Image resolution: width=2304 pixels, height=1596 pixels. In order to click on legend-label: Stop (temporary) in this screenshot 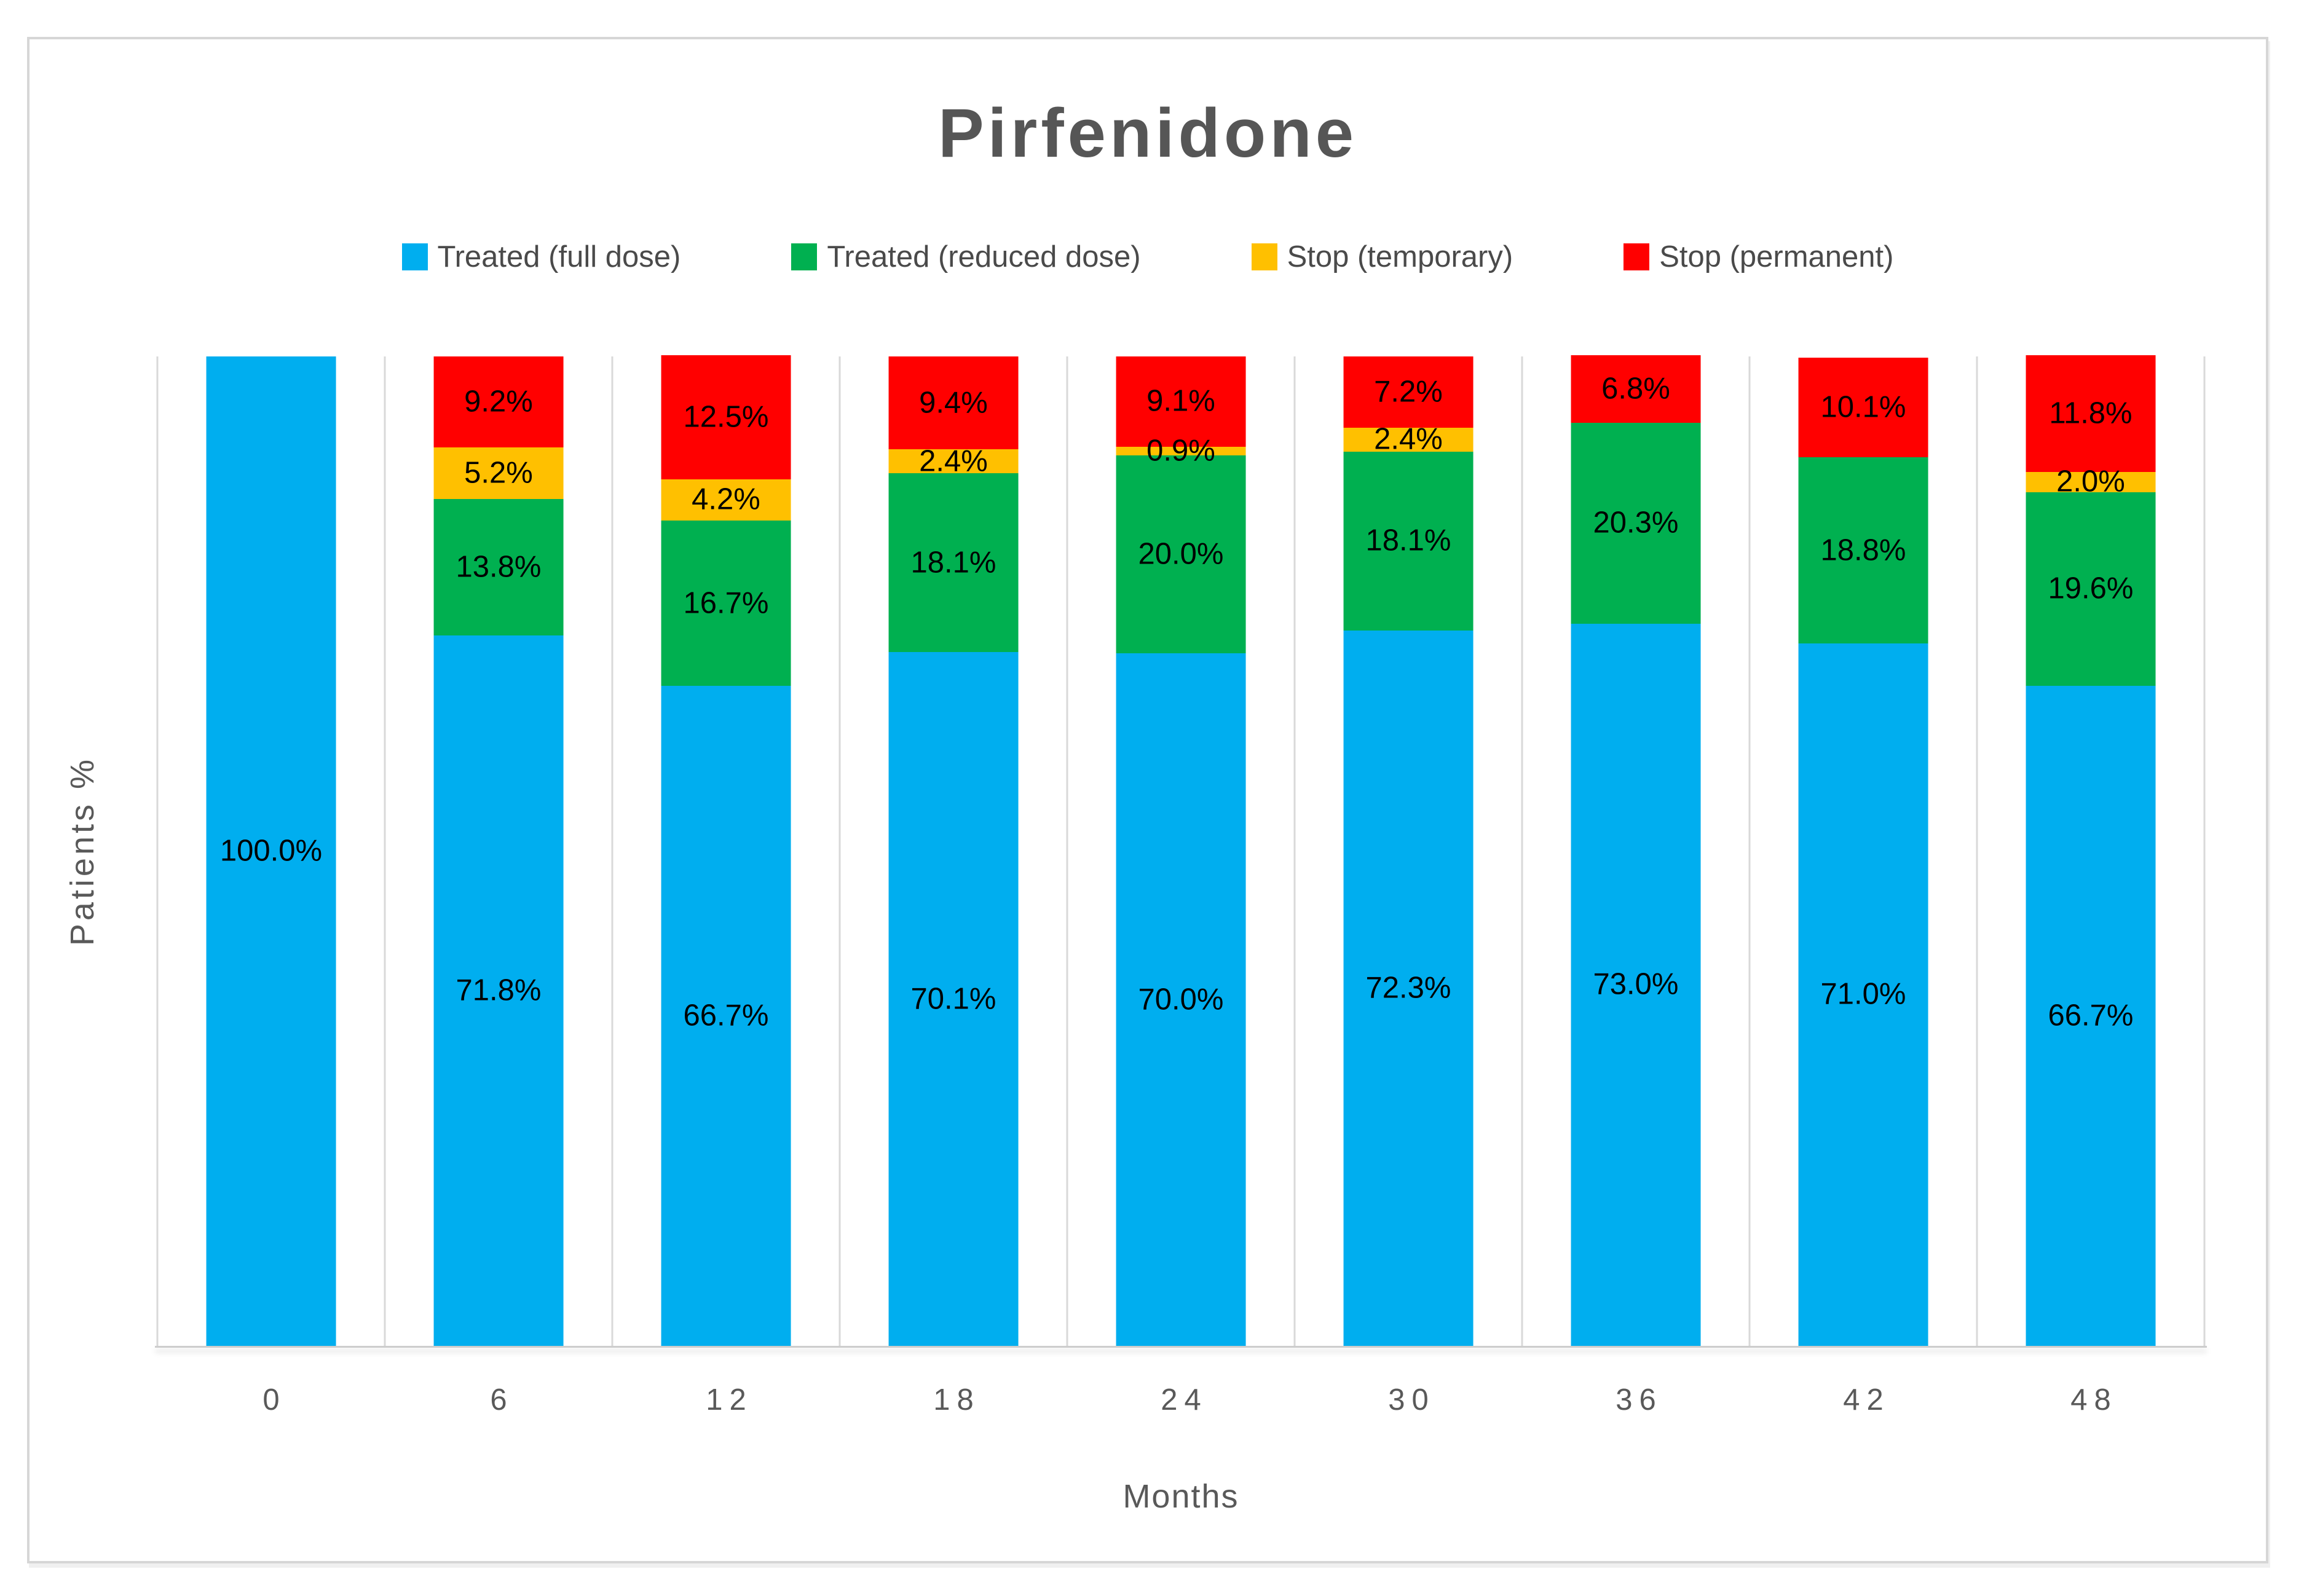, I will do `click(1400, 256)`.